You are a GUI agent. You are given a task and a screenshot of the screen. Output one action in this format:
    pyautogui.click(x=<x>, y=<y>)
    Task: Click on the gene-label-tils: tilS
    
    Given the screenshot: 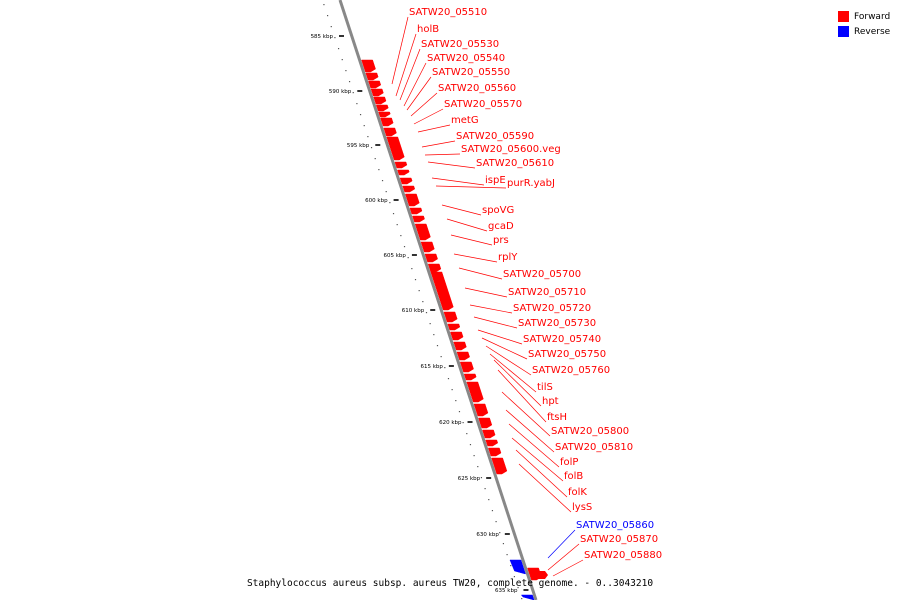 What is the action you would take?
    pyautogui.click(x=545, y=387)
    